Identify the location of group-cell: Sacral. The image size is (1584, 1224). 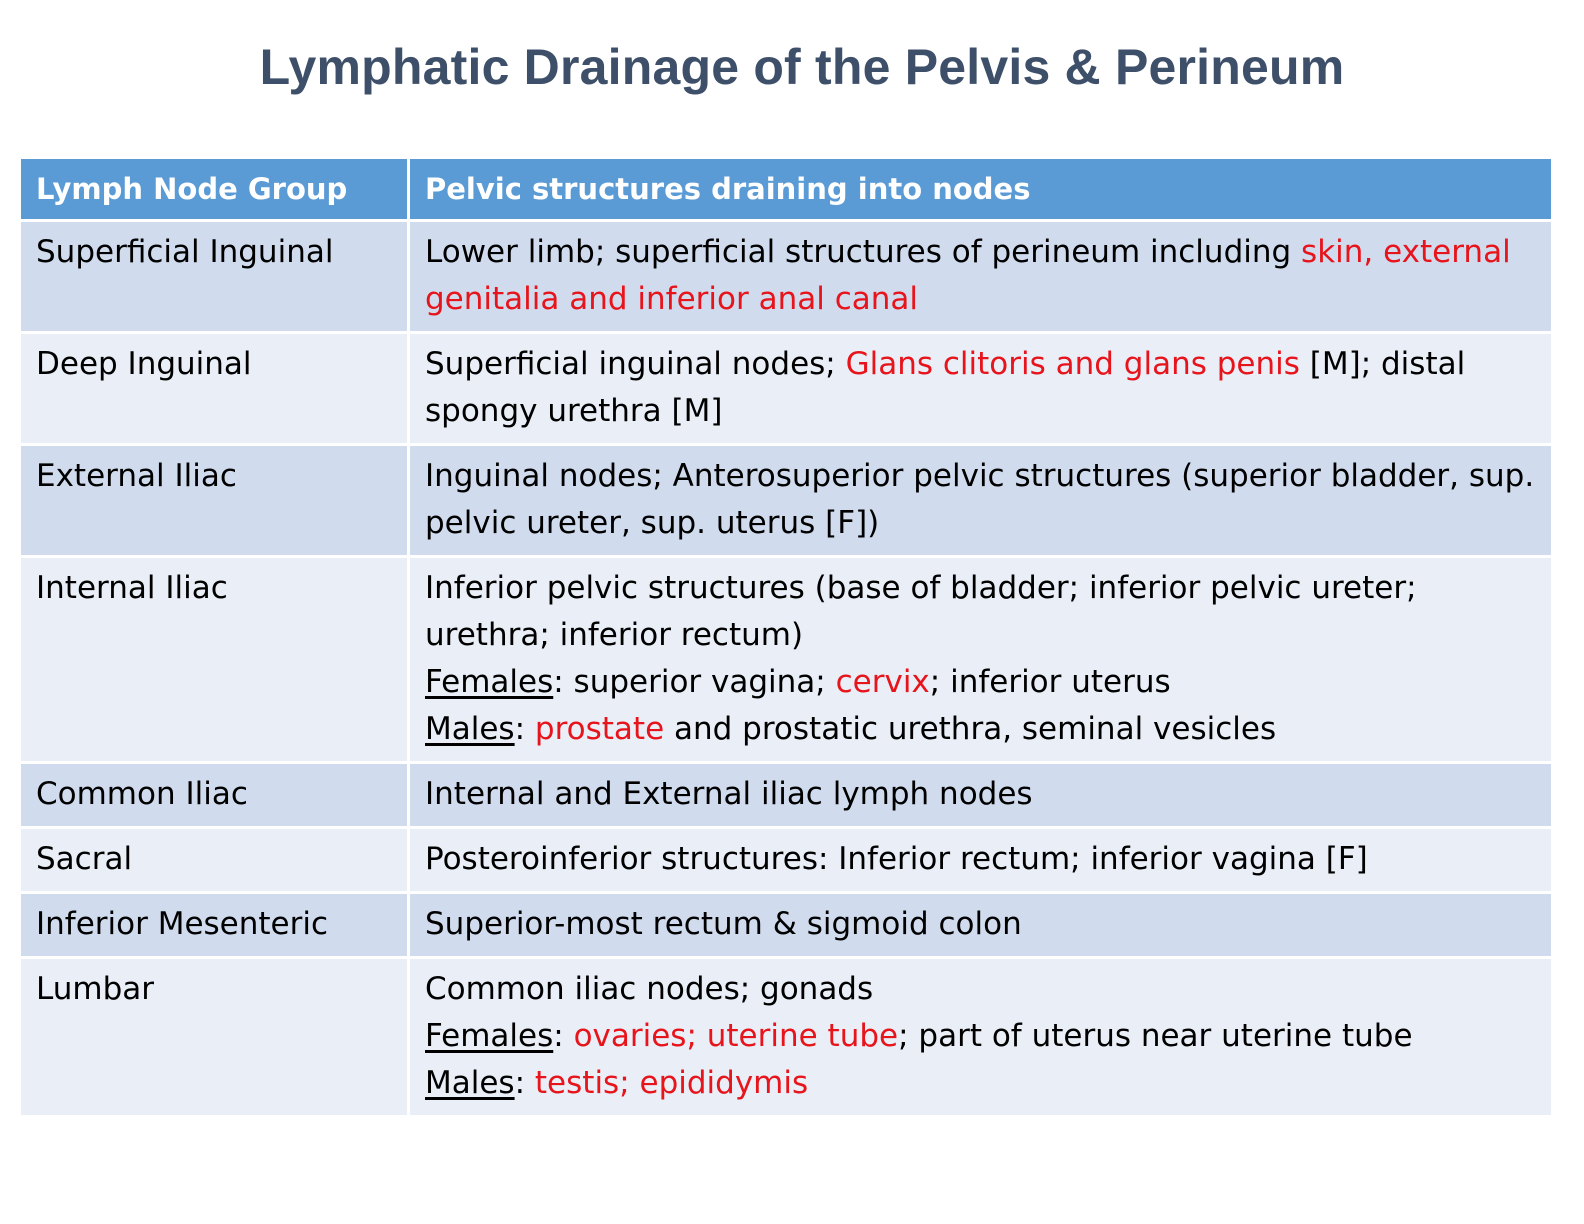
(214, 861).